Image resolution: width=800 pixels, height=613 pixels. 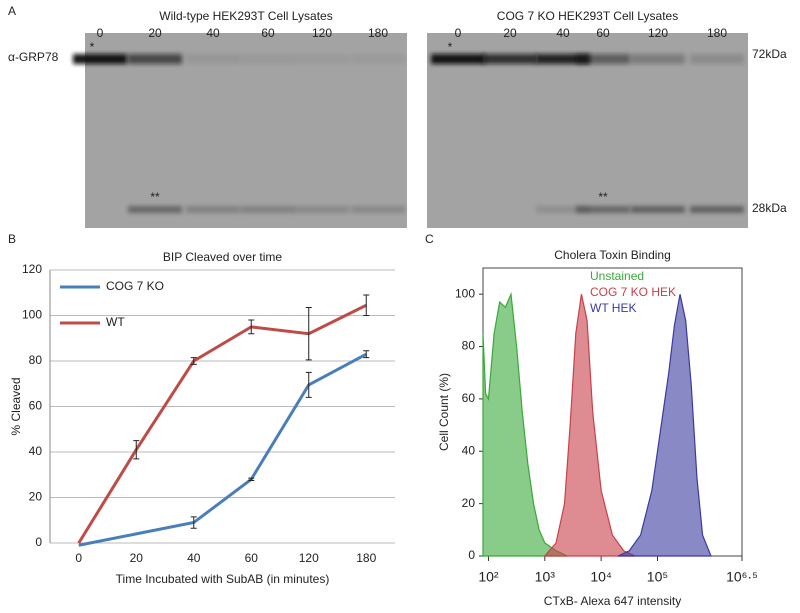 What do you see at coordinates (12, 11) in the screenshot?
I see `panel-label: A` at bounding box center [12, 11].